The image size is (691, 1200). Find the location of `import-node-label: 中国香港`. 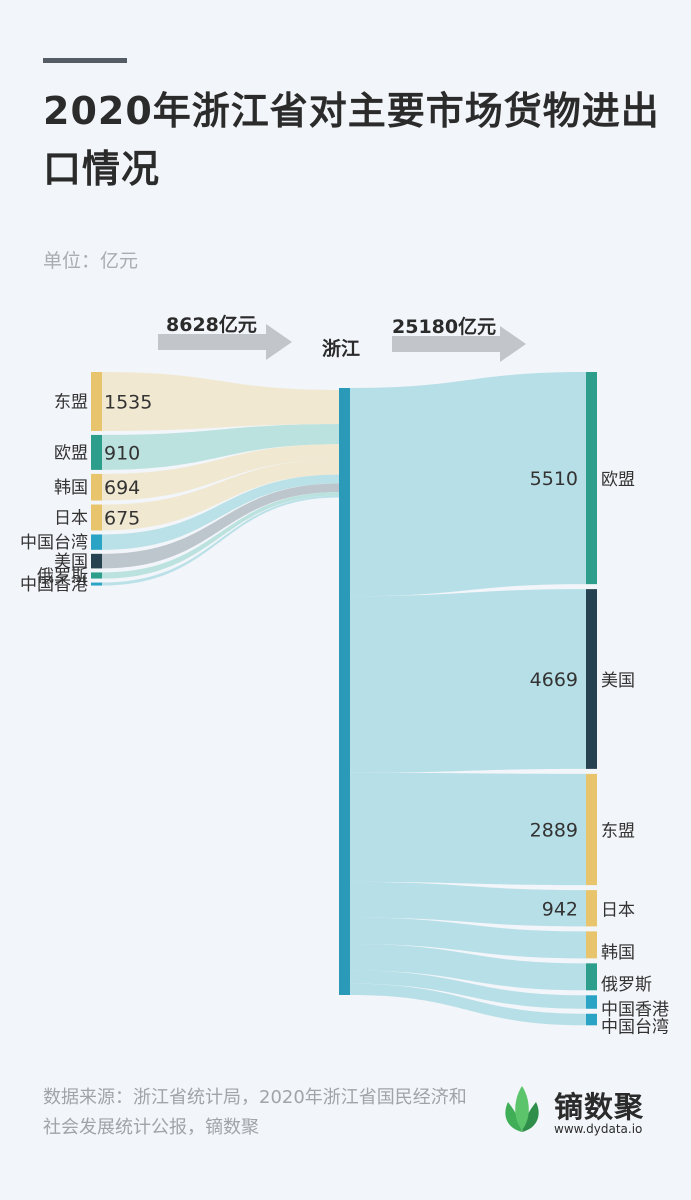

import-node-label: 中国香港 is located at coordinates (54, 585).